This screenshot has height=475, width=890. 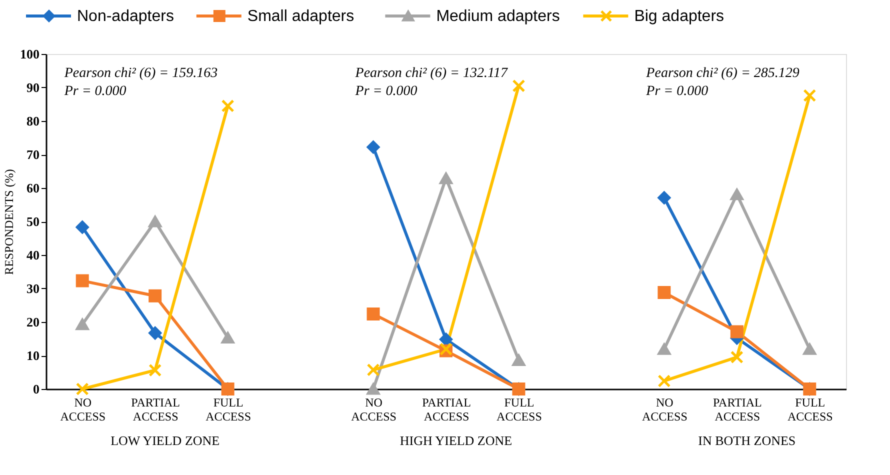 What do you see at coordinates (33, 322) in the screenshot?
I see `y-tick-label: 20` at bounding box center [33, 322].